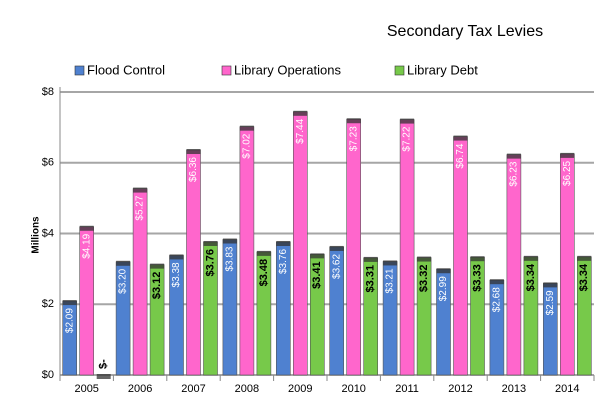 Image resolution: width=595 pixels, height=400 pixels. What do you see at coordinates (514, 389) in the screenshot?
I see `x-tick-label: 2013` at bounding box center [514, 389].